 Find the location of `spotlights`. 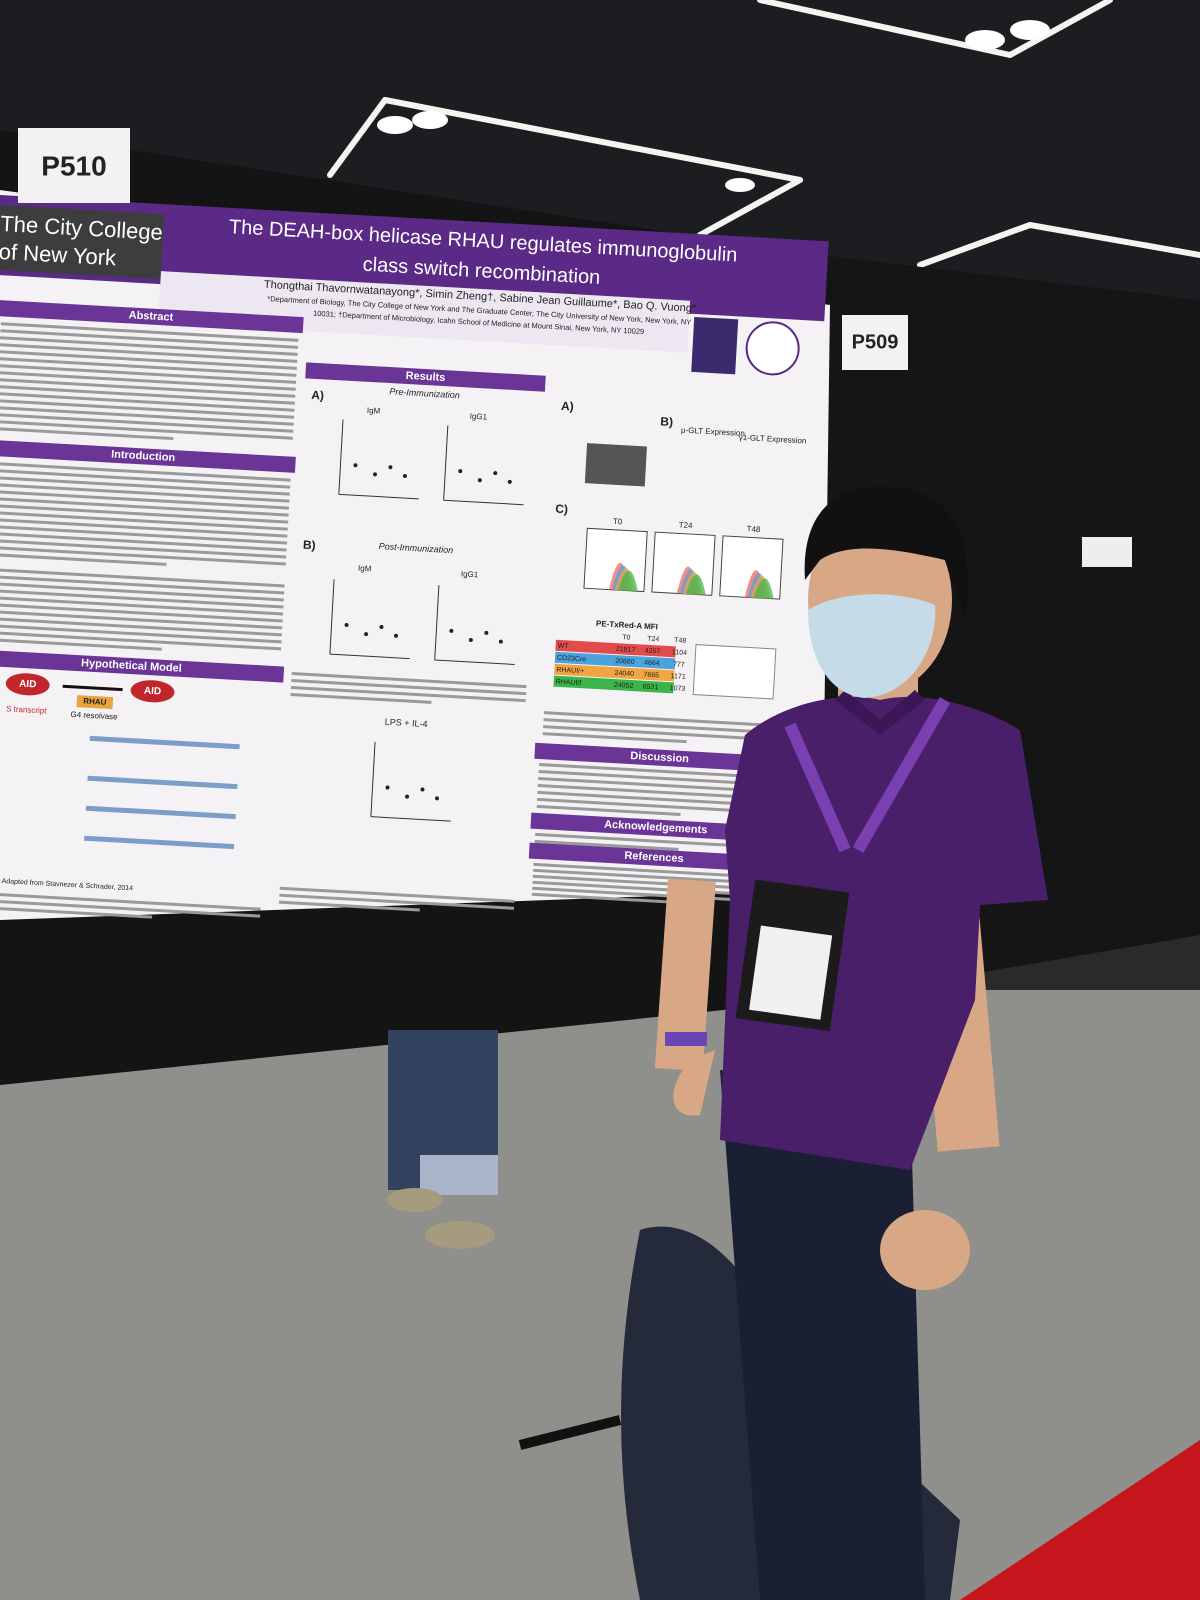

spotlights is located at coordinates (713, 106).